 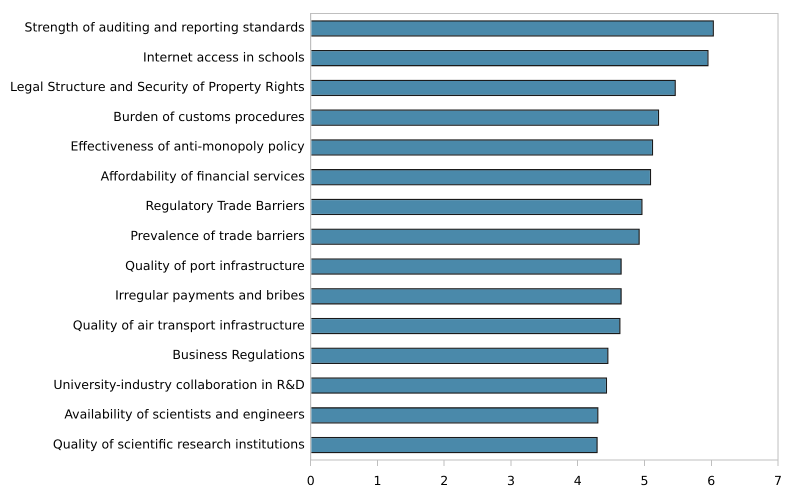 What do you see at coordinates (310, 480) in the screenshot?
I see `x-tick-label: 0` at bounding box center [310, 480].